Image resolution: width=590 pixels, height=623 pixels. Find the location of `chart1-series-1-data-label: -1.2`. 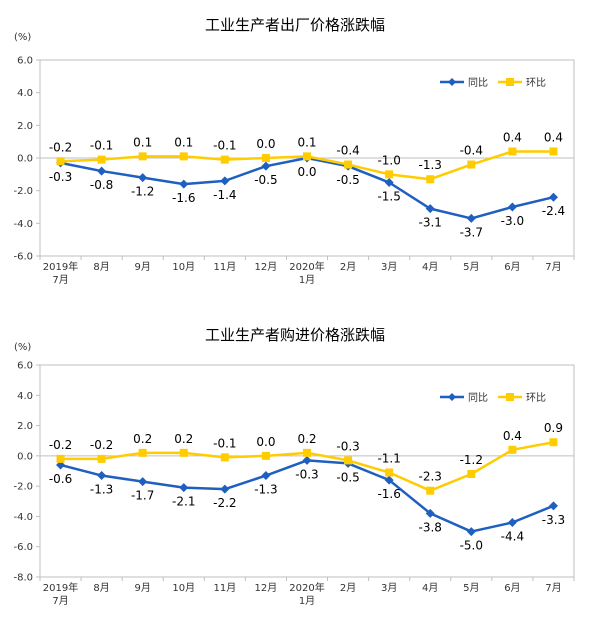

chart1-series-1-data-label: -1.2 is located at coordinates (142, 192).